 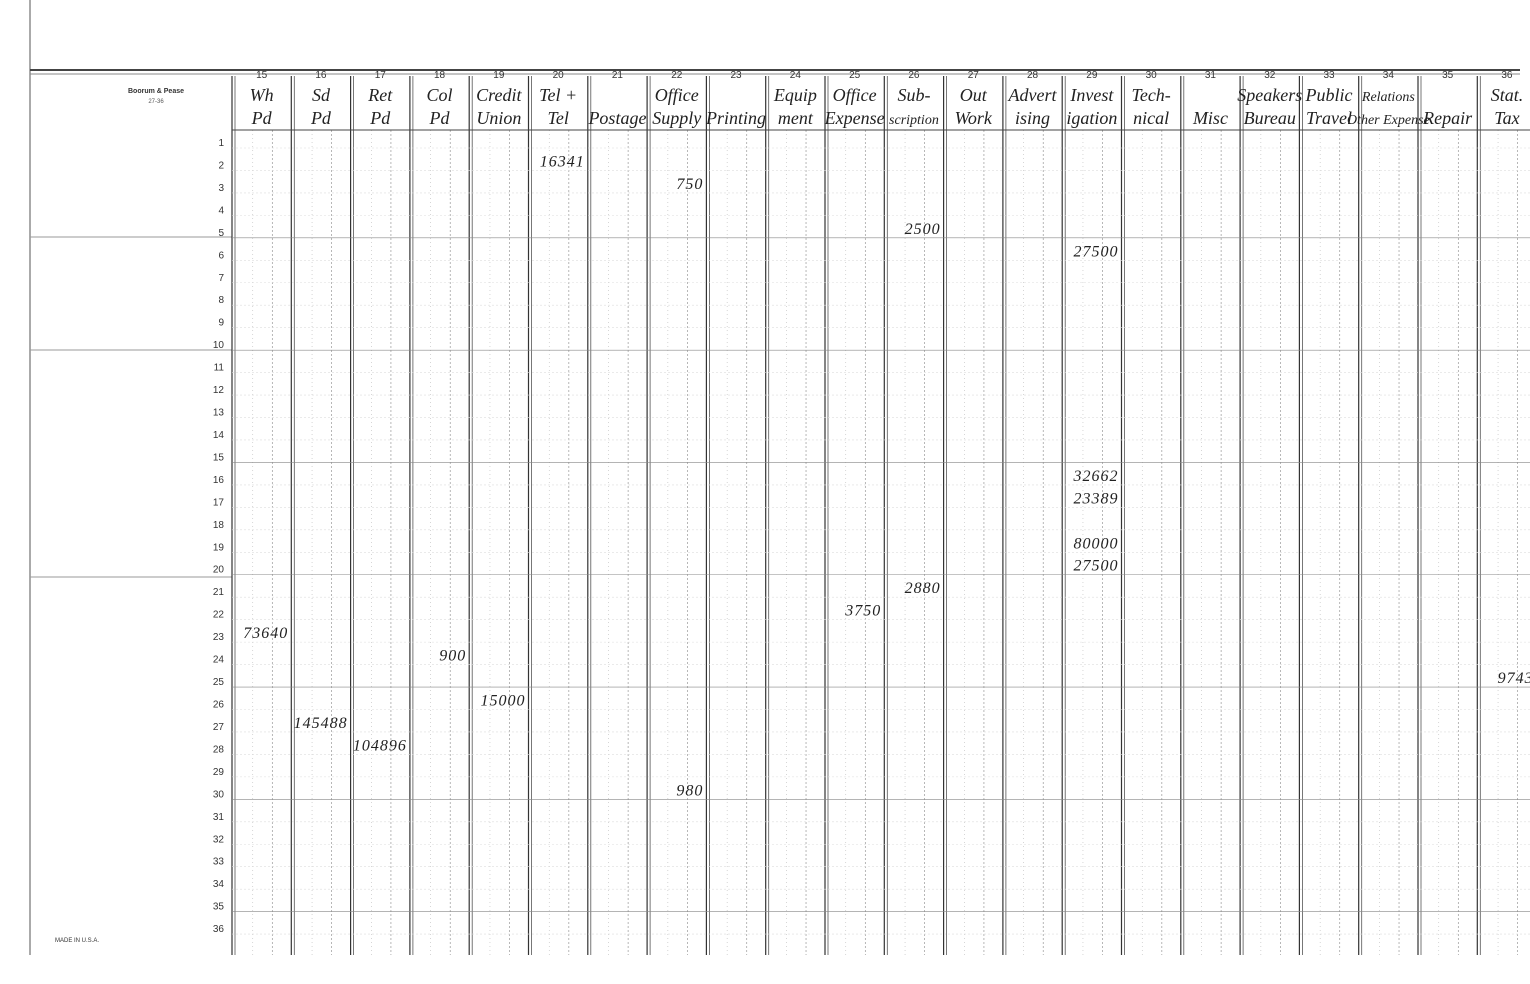 What do you see at coordinates (219, 727) in the screenshot?
I see `row-number: 27` at bounding box center [219, 727].